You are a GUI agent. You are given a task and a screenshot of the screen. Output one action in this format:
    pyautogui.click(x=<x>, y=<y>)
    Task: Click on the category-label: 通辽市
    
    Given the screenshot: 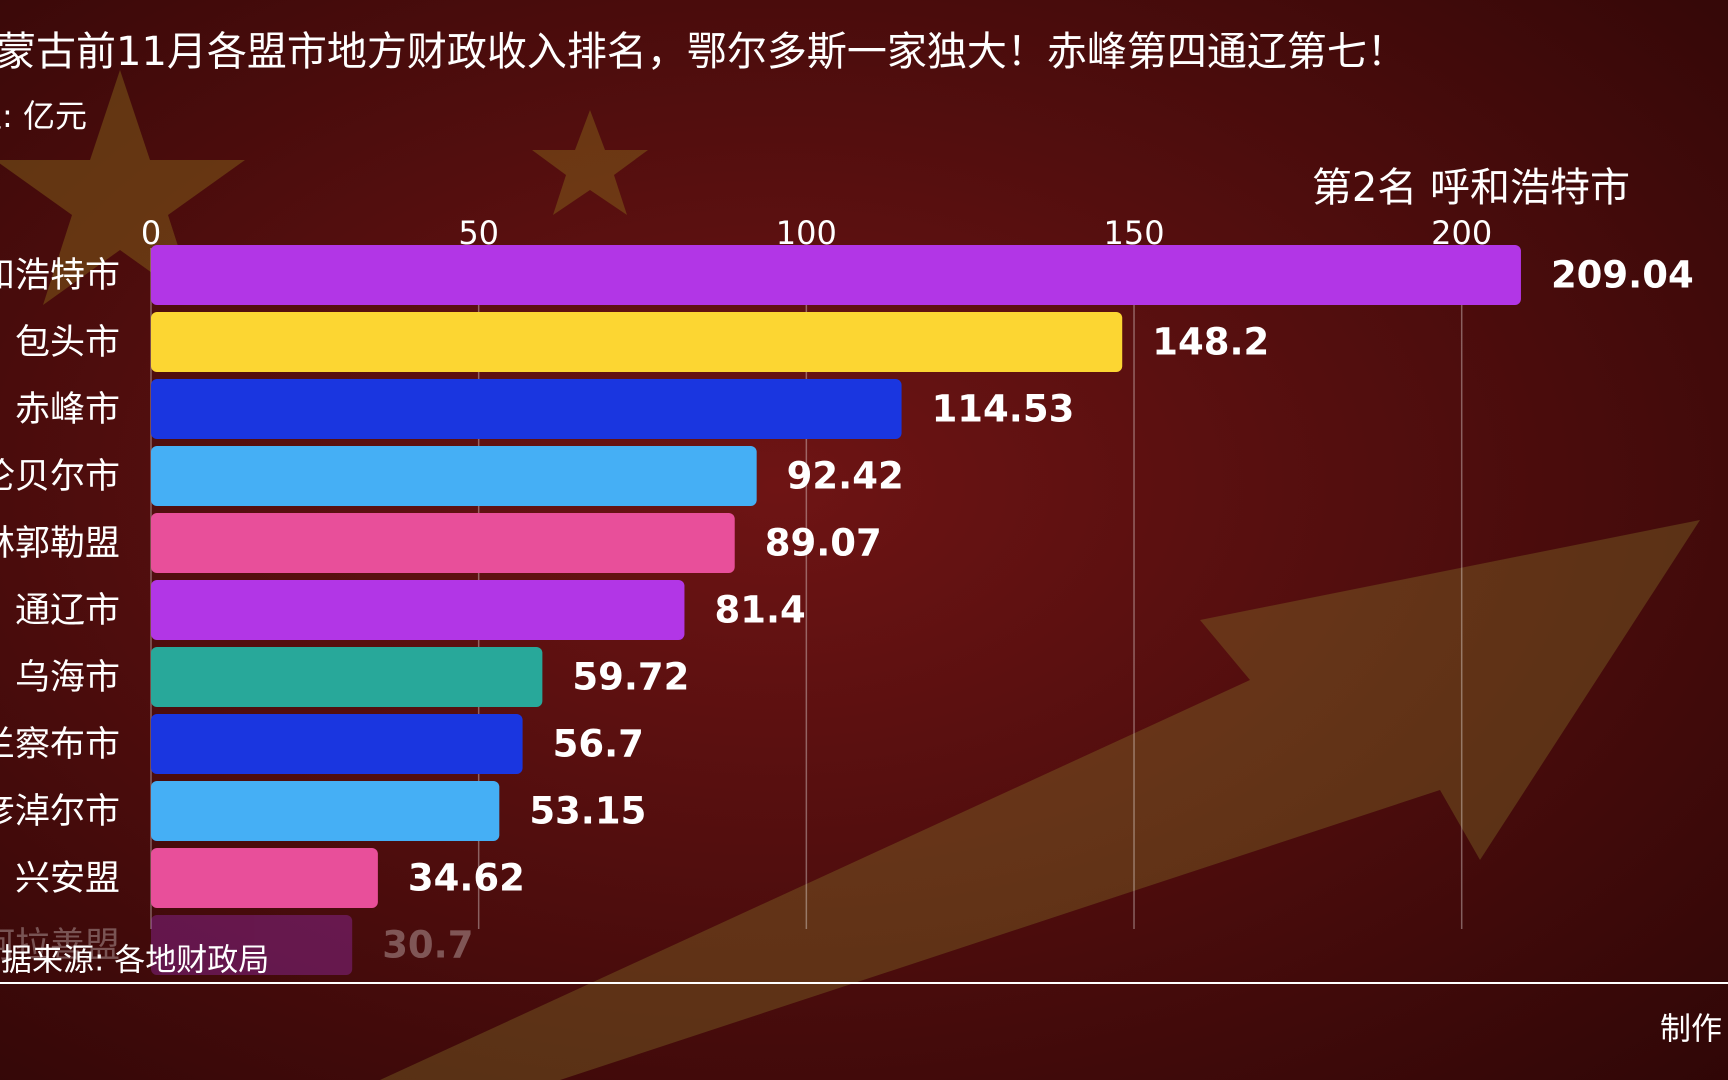 What is the action you would take?
    pyautogui.click(x=67, y=611)
    